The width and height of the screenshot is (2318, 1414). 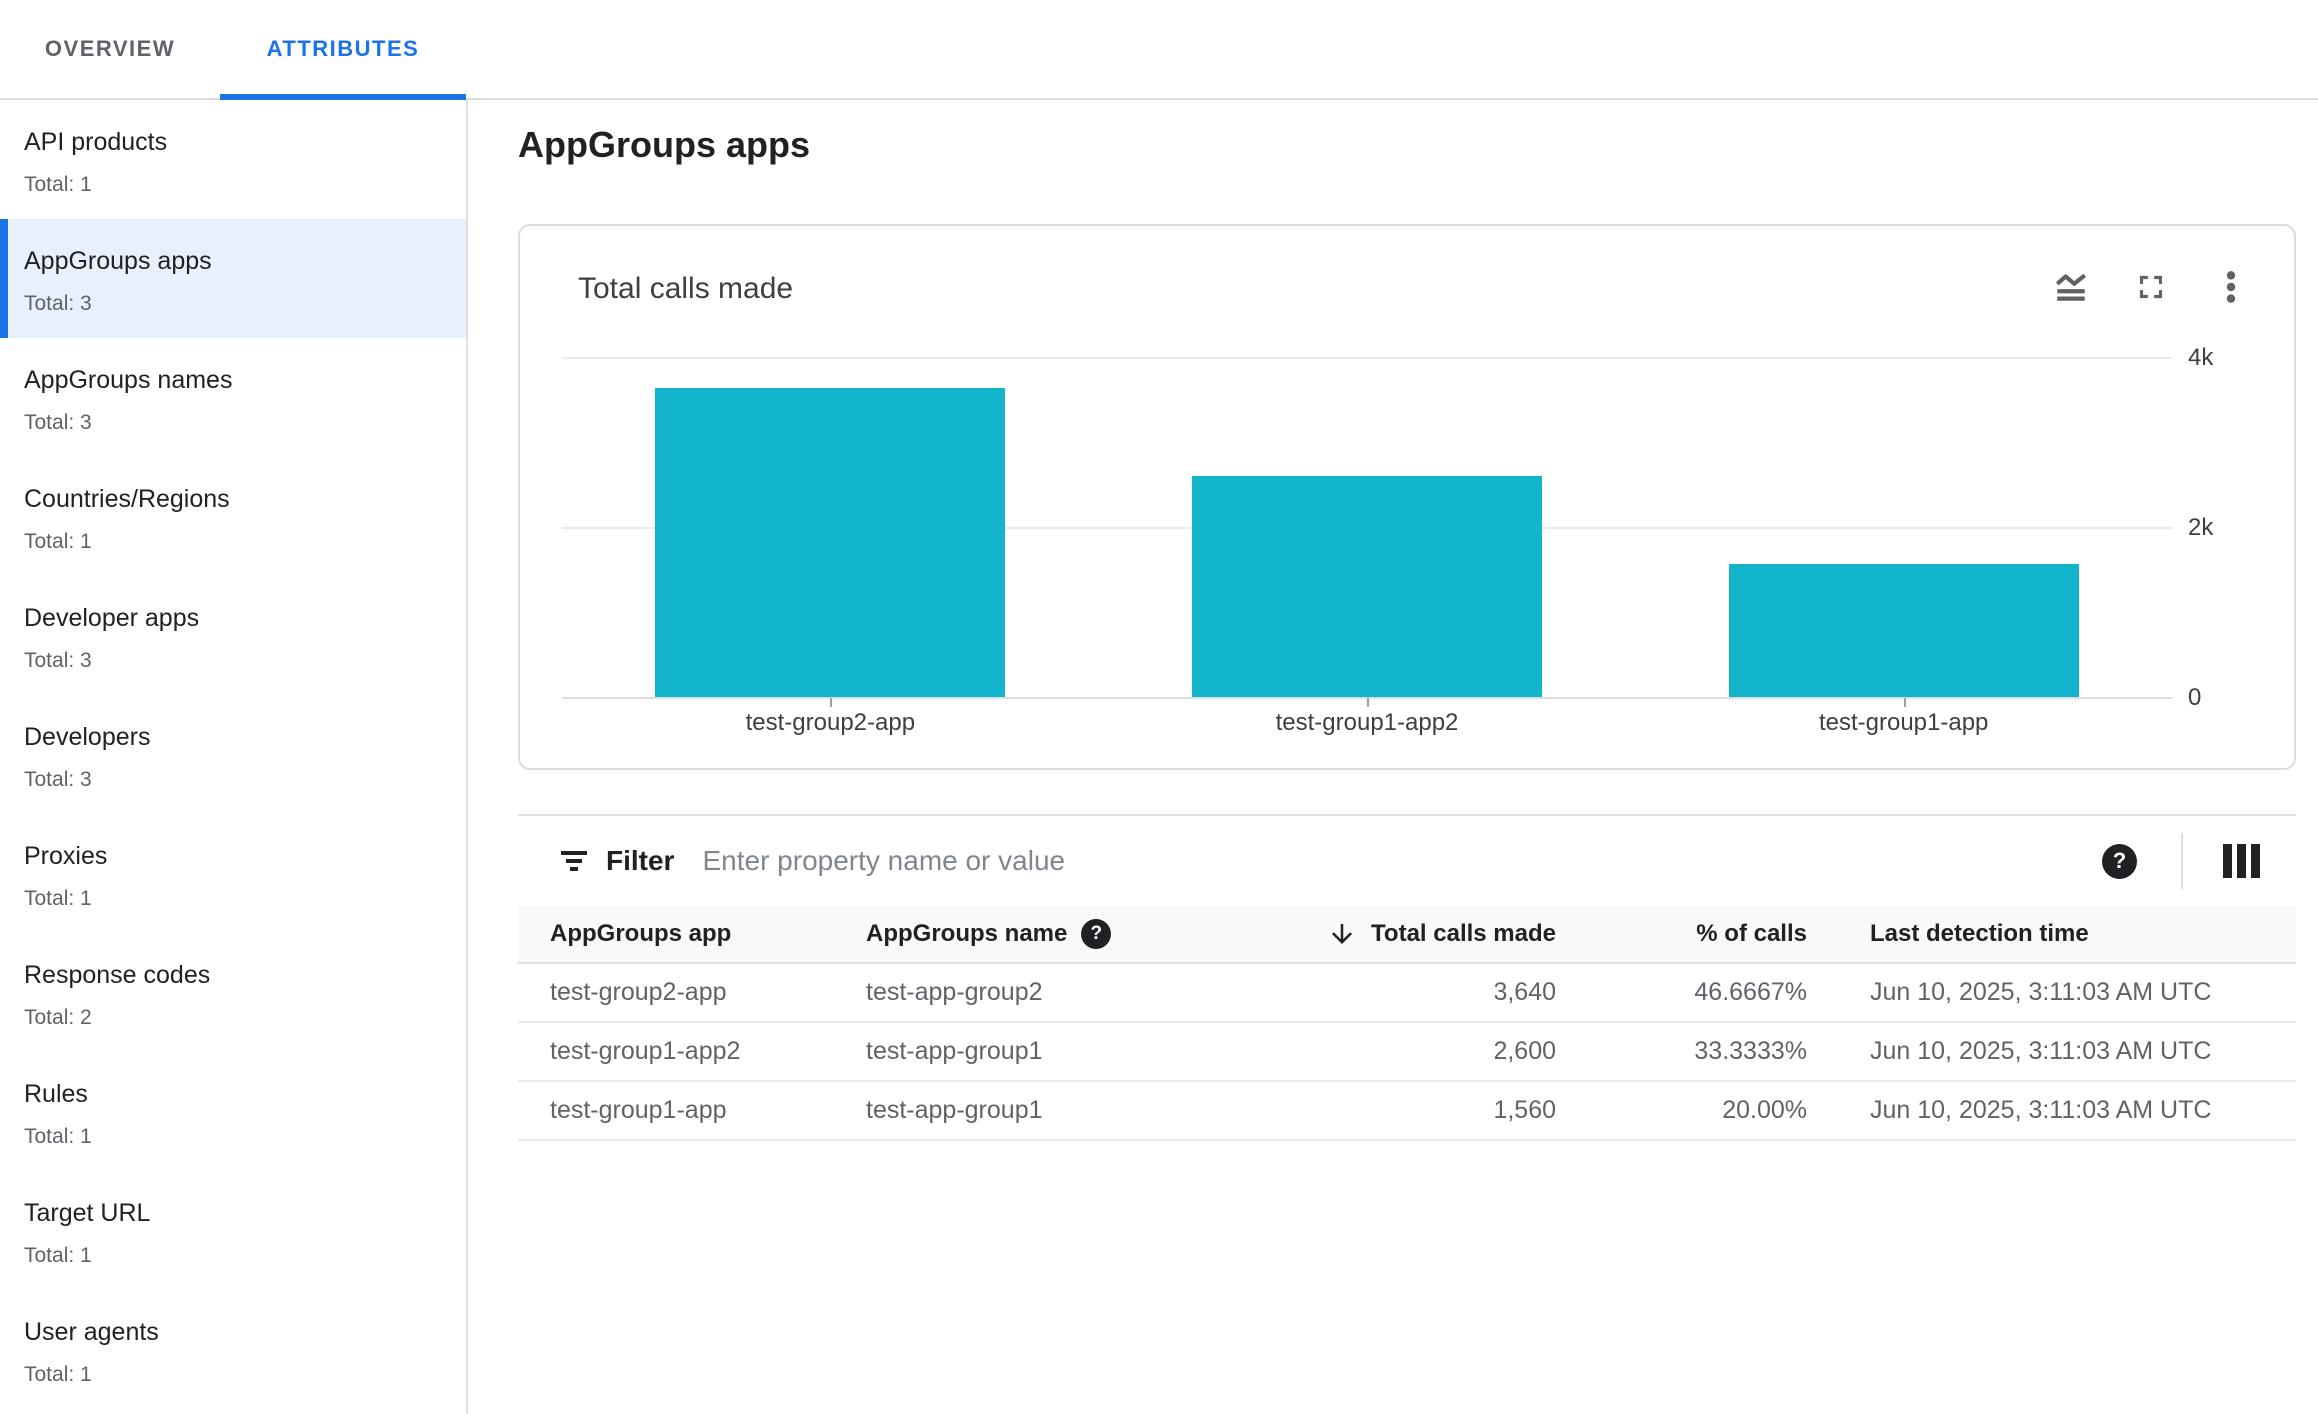 What do you see at coordinates (233, 1111) in the screenshot?
I see `sidebar-item-rules: Rules Total: 1` at bounding box center [233, 1111].